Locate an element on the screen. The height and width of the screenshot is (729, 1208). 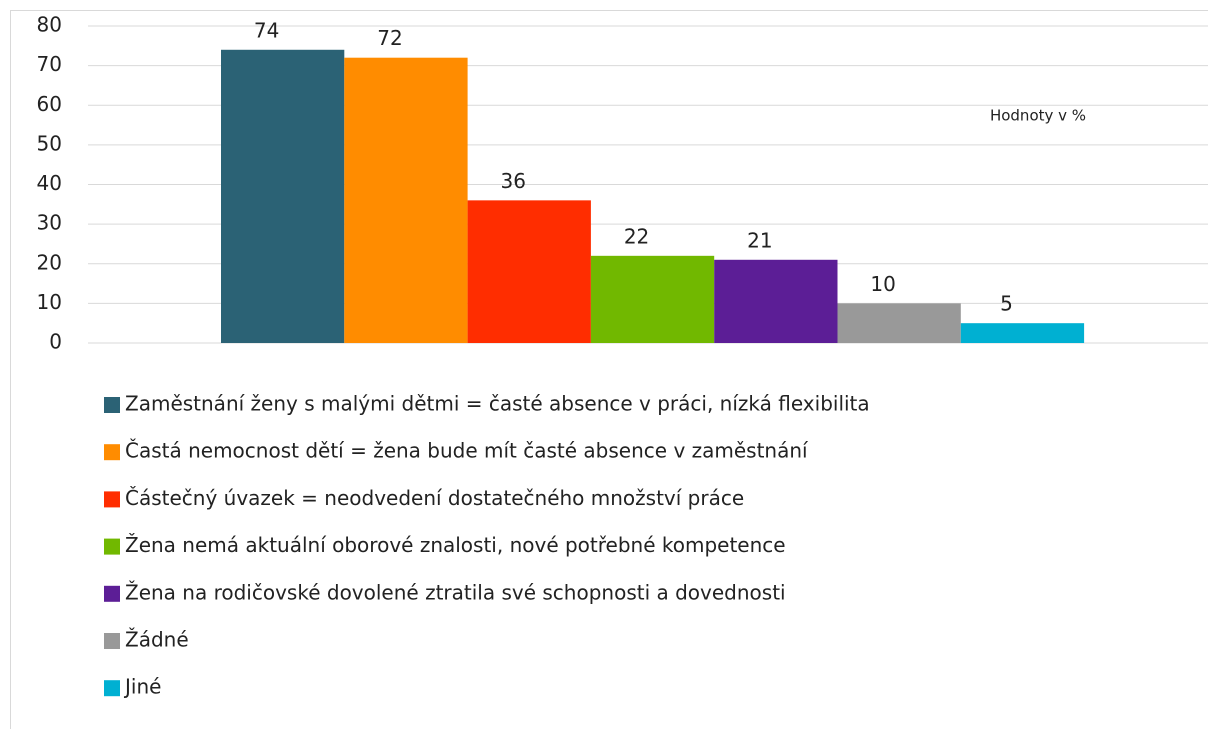
data-label: 21 is located at coordinates (759, 240).